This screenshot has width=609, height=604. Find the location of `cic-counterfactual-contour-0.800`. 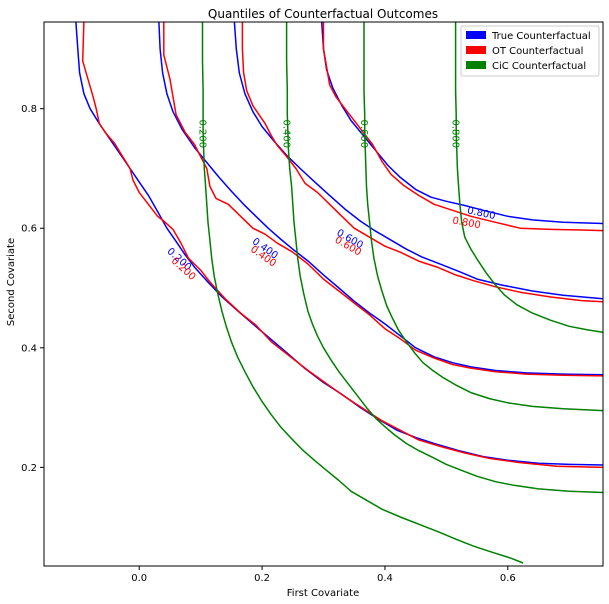

cic-counterfactual-contour-0.800 is located at coordinates (528, 178).